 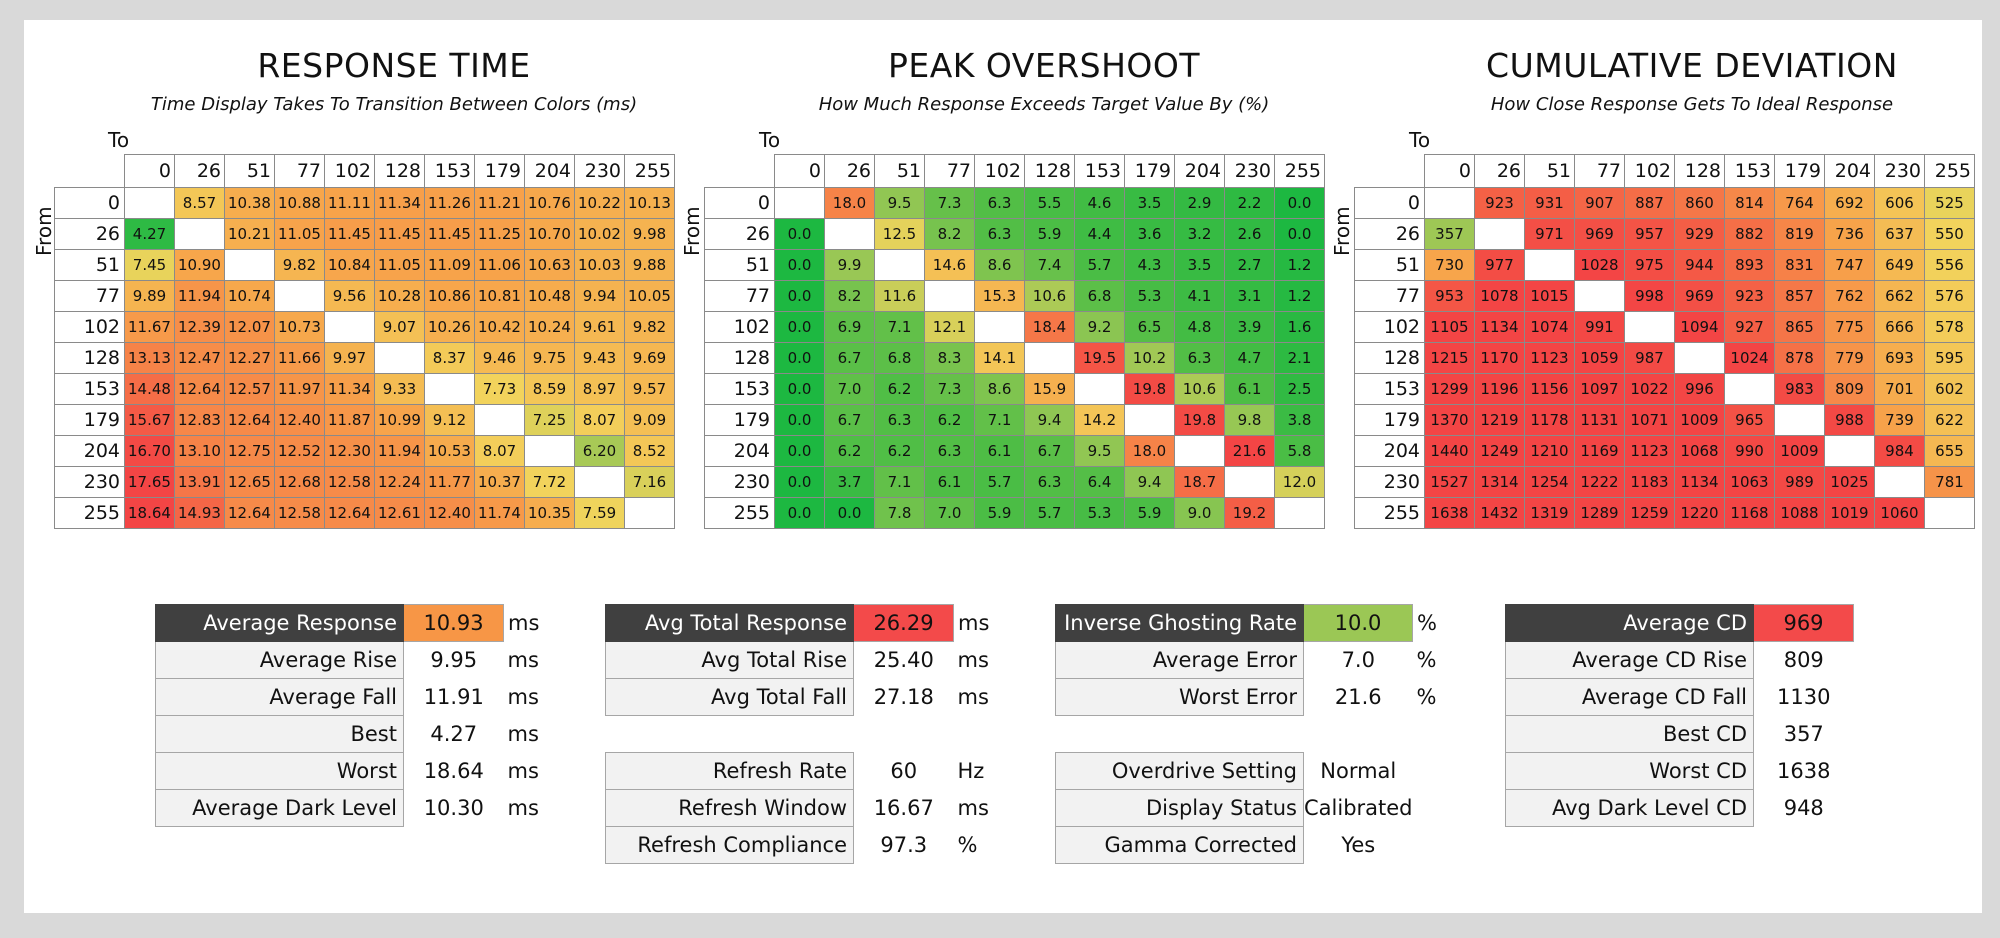 What do you see at coordinates (899, 420) in the screenshot?
I see `peak-overshoot-cell: 6.3` at bounding box center [899, 420].